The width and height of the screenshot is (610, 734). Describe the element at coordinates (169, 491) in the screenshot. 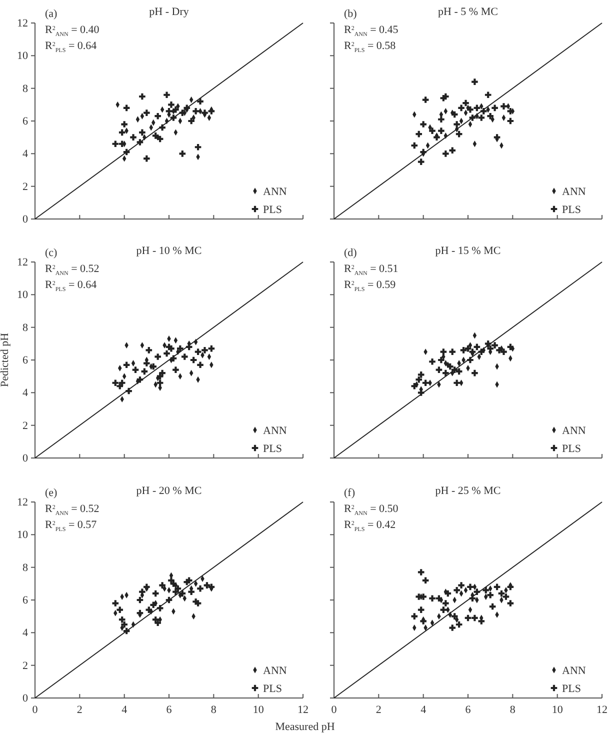

I see `chart-title: pH - 20 % MC` at that location.